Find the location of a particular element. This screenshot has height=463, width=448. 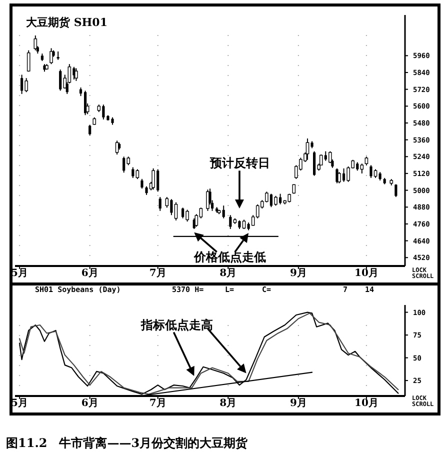

annotation: 价格低点走低 is located at coordinates (229, 257).